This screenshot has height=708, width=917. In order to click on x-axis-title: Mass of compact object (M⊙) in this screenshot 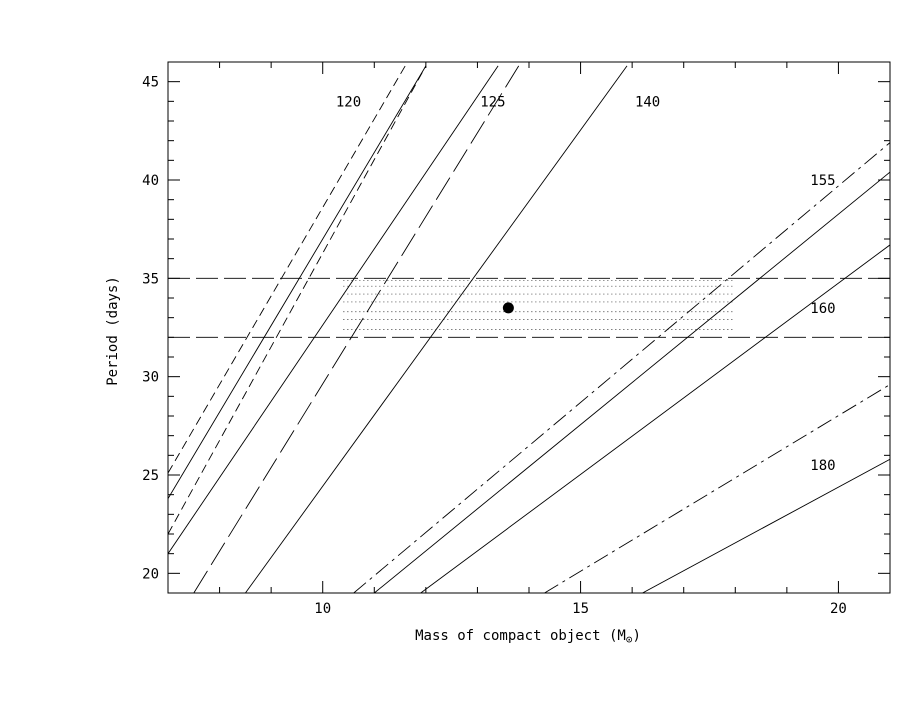, I will do `click(528, 637)`.